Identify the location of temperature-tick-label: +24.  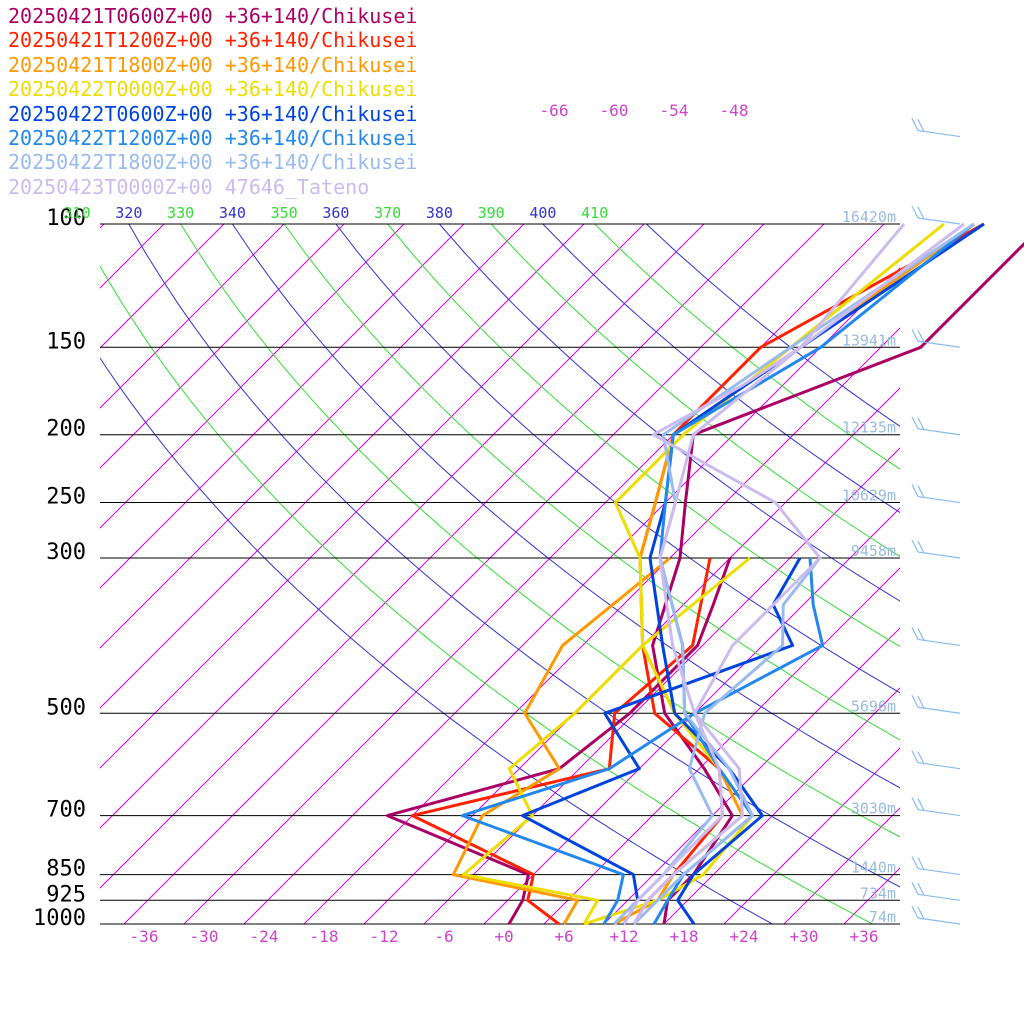
(744, 936).